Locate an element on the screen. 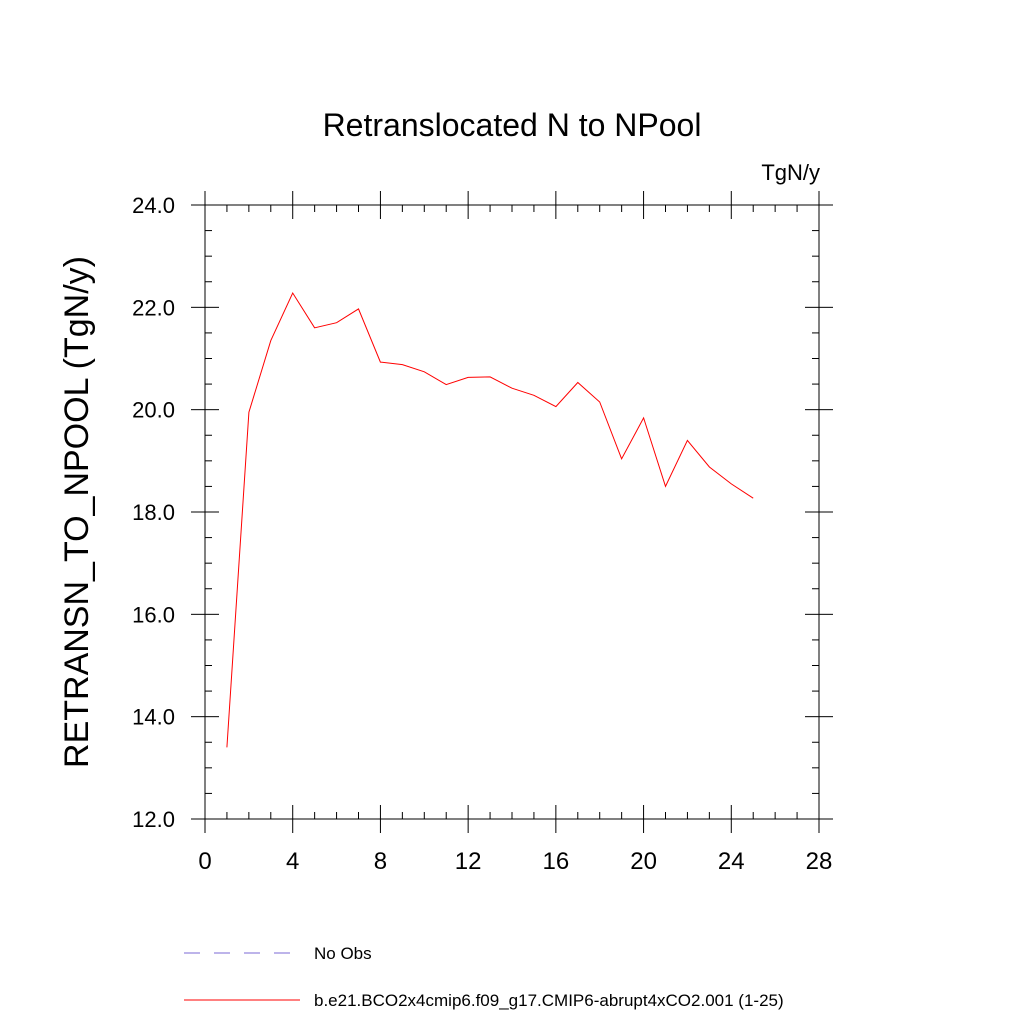 The image size is (1024, 1024). x-tick-label: 28 is located at coordinates (819, 861).